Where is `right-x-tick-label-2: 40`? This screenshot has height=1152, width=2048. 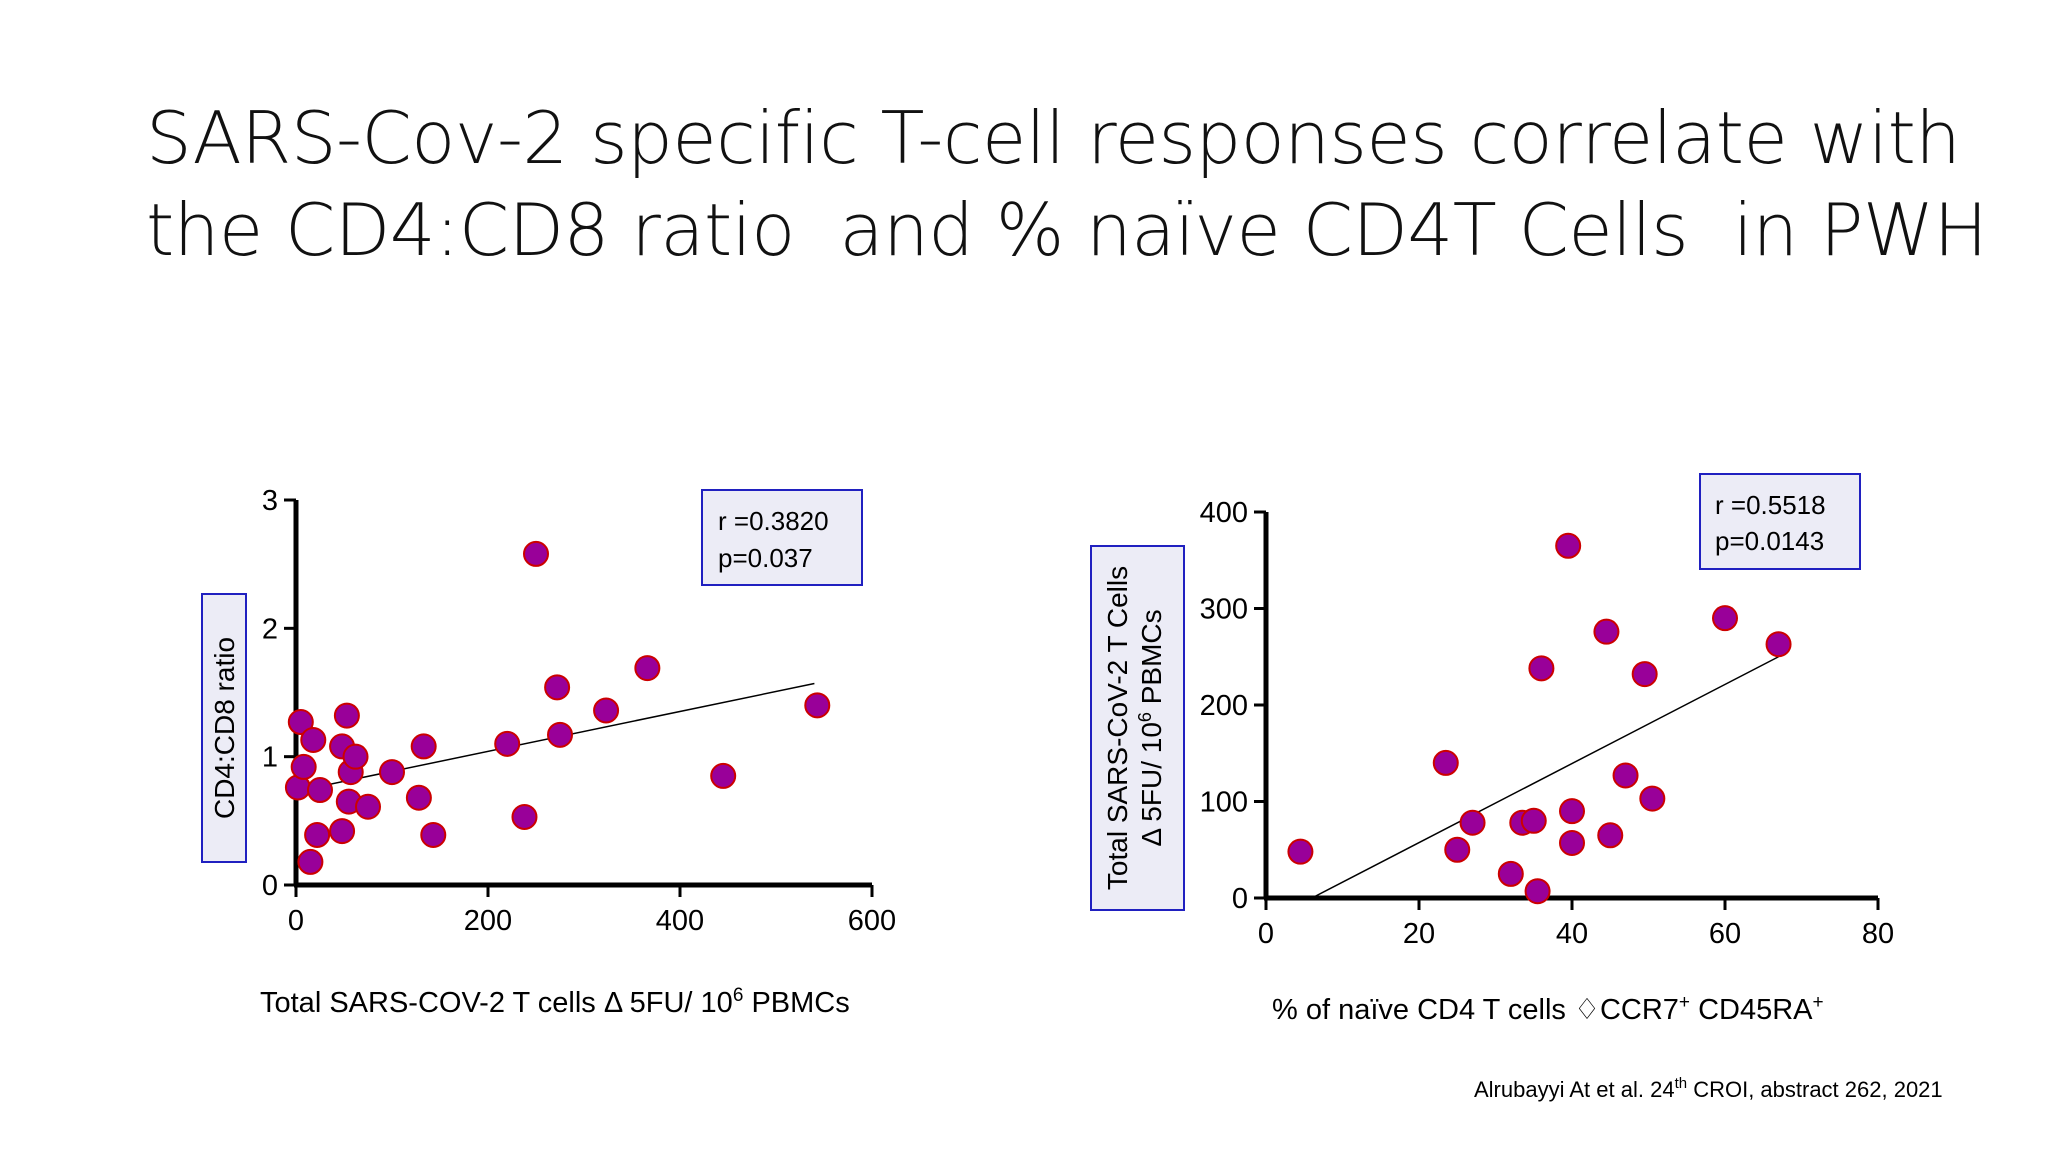
right-x-tick-label-2: 40 is located at coordinates (1572, 934).